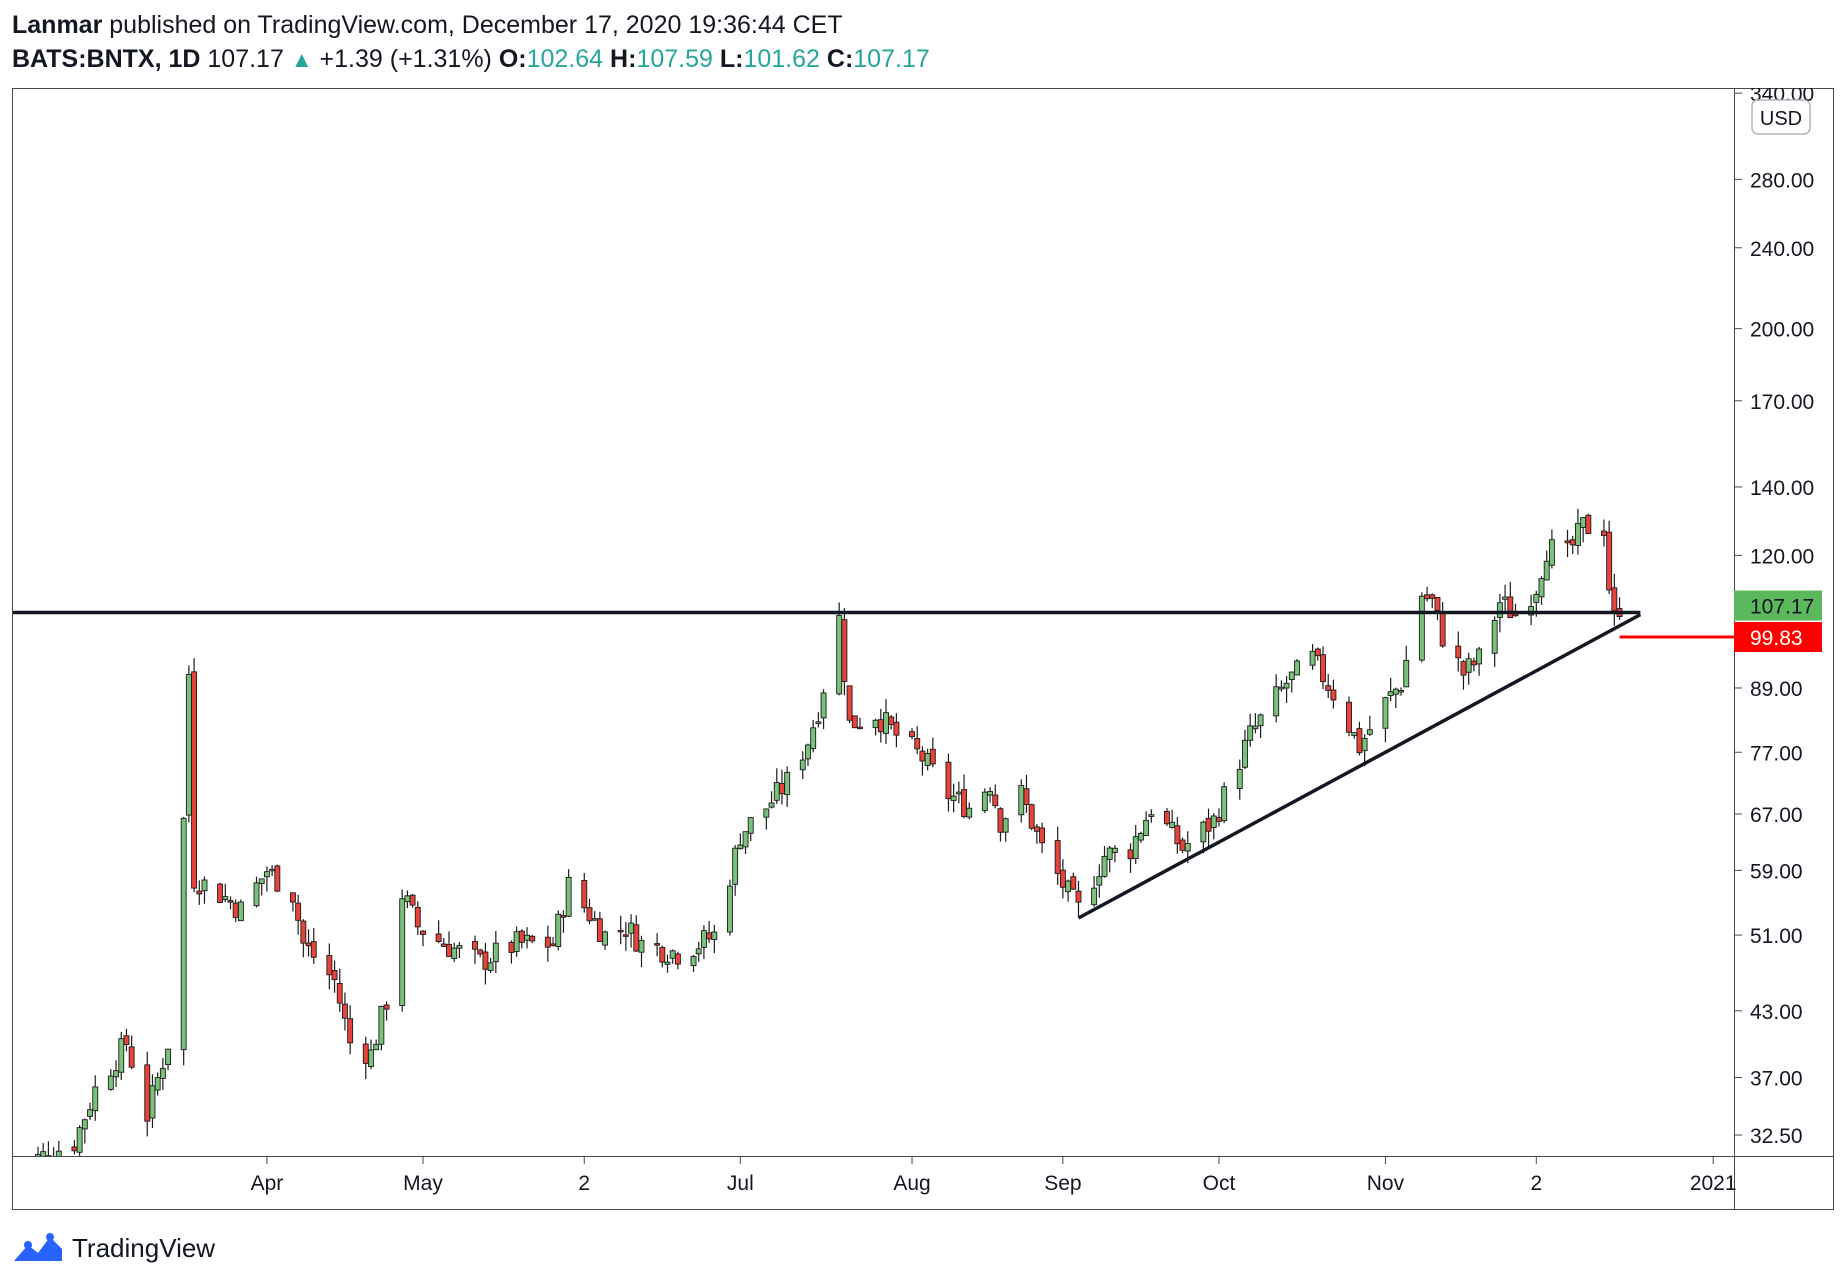 This screenshot has height=1282, width=1846. What do you see at coordinates (1781, 117) in the screenshot?
I see `currency-badge: USD` at bounding box center [1781, 117].